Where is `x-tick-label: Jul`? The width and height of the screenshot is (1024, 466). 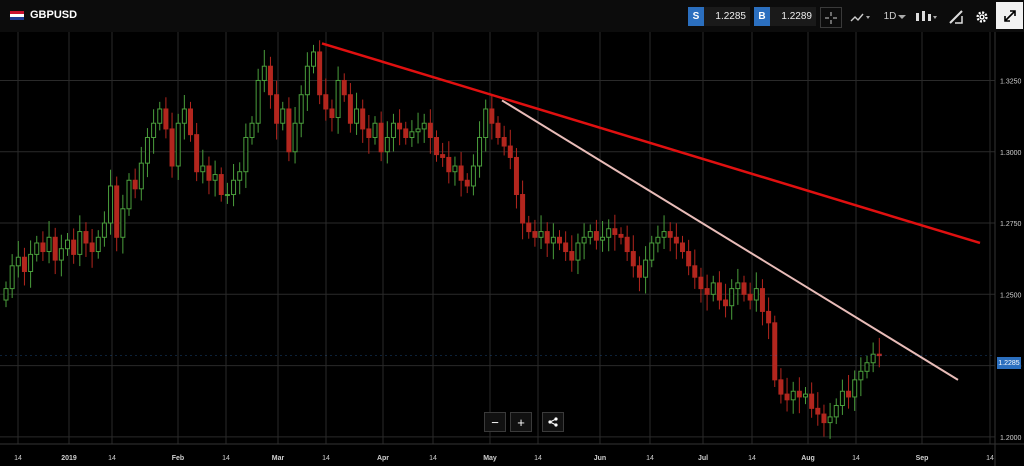 x-tick-label: Jul is located at coordinates (703, 458).